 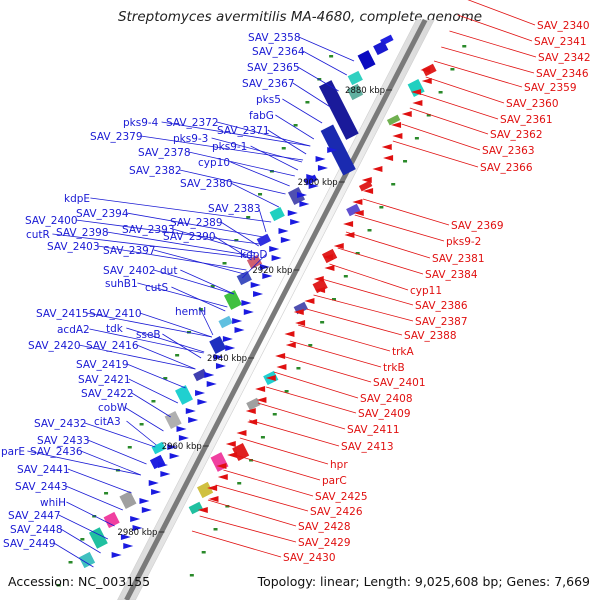 What do you see at coordinates (508, 151) in the screenshot?
I see `gene-label-right: SAV_2363` at bounding box center [508, 151].